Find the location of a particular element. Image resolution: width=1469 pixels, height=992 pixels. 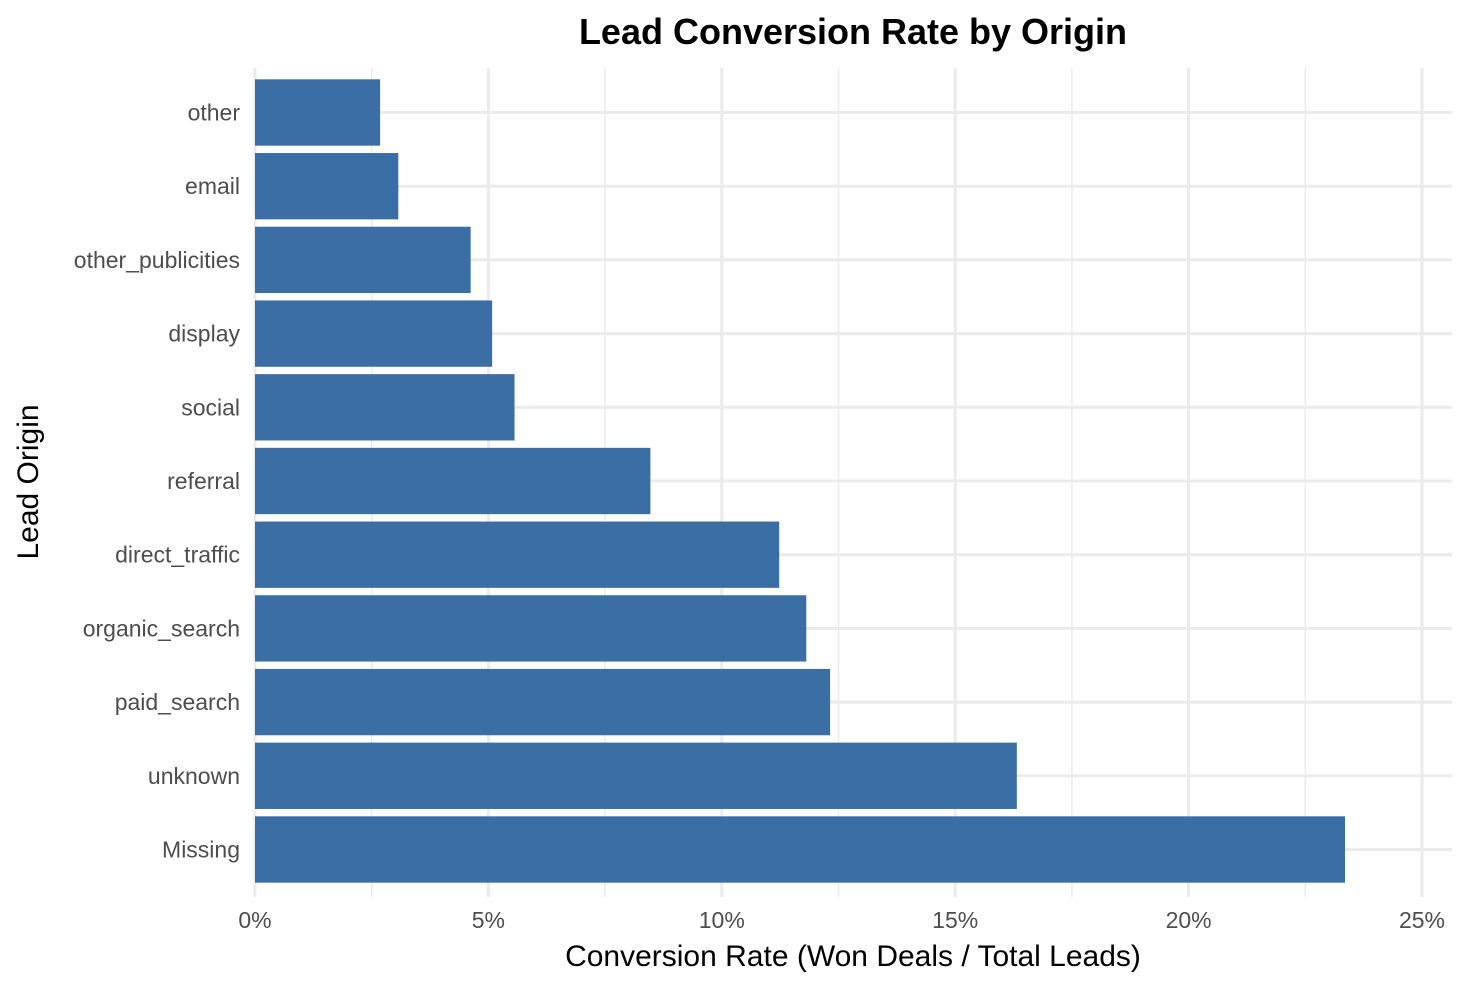

bar-unknown is located at coordinates (636, 775).